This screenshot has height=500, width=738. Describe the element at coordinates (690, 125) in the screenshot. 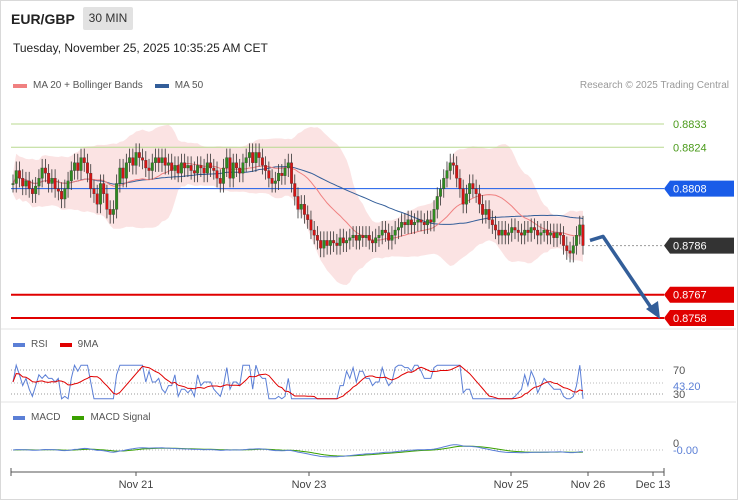

I see `level-label-0.8833: 0.8833` at that location.